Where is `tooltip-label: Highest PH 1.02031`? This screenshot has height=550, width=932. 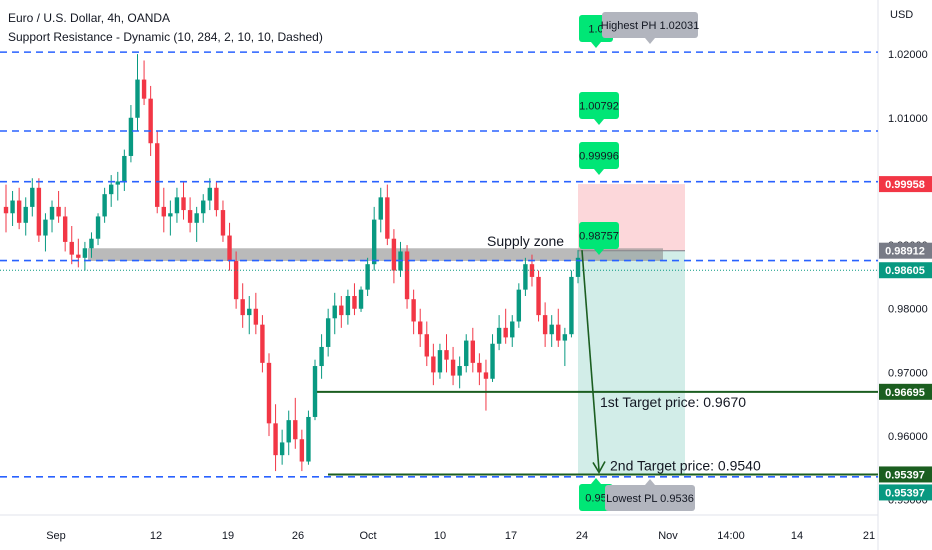 tooltip-label: Highest PH 1.02031 is located at coordinates (650, 26).